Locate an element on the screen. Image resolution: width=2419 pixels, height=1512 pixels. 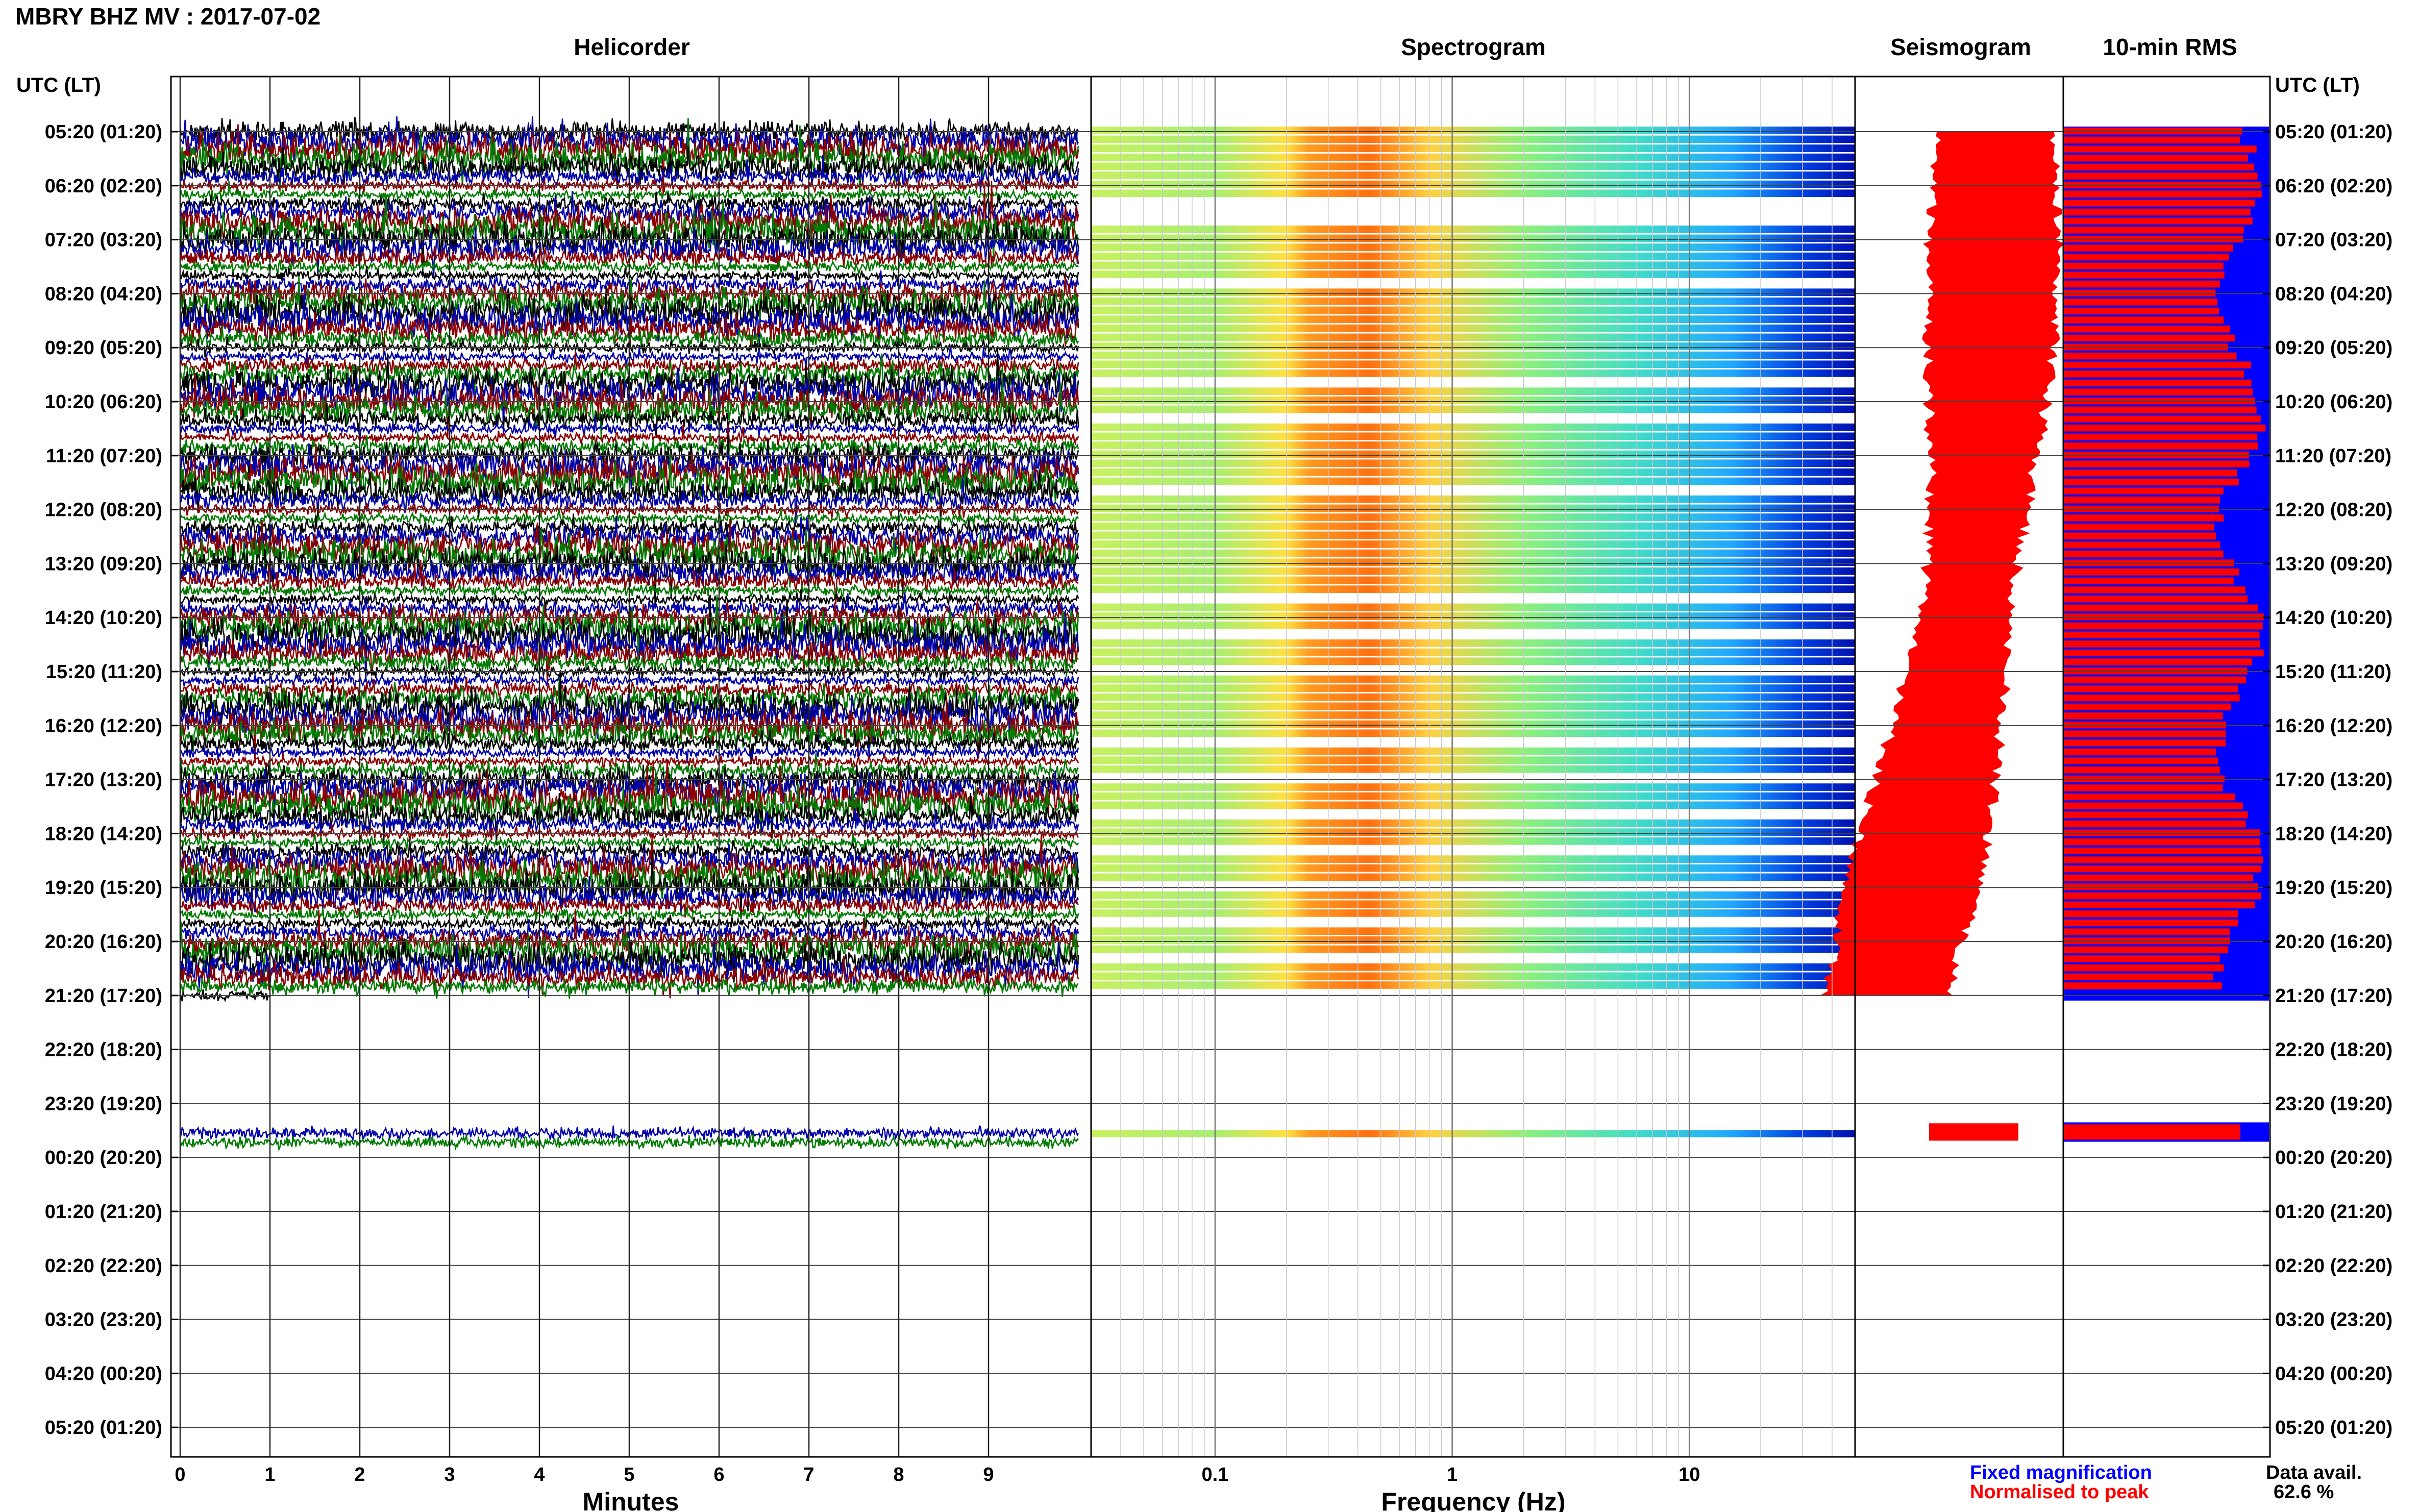
left-time-tick-label: 00:20 (20:20) is located at coordinates (103, 1158).